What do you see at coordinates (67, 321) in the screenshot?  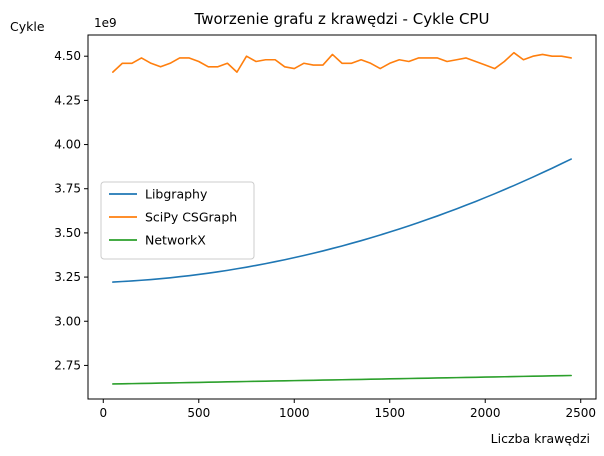 I see `y-tick-label: 3.00` at bounding box center [67, 321].